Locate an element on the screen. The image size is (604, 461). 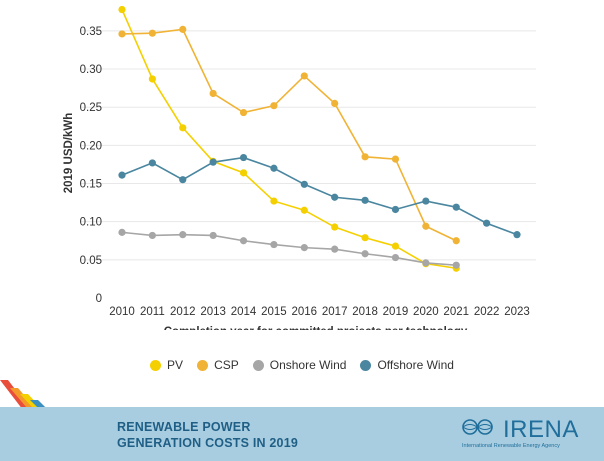
chart-legend: PV CSP Onshore Wind Offshore Wind is located at coordinates (302, 365).